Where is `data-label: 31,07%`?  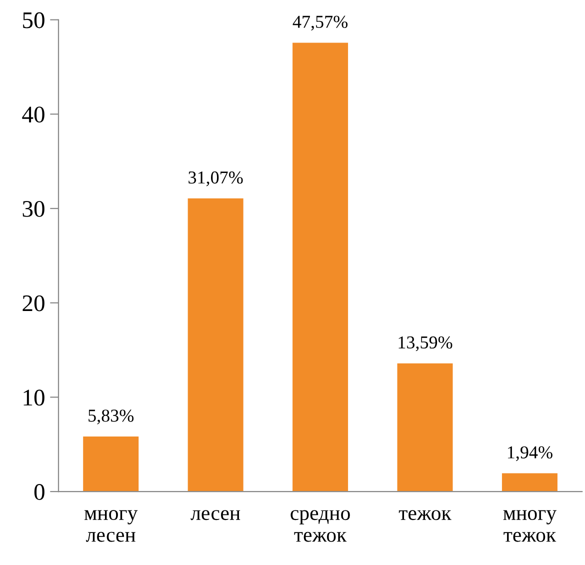
data-label: 31,07% is located at coordinates (215, 178).